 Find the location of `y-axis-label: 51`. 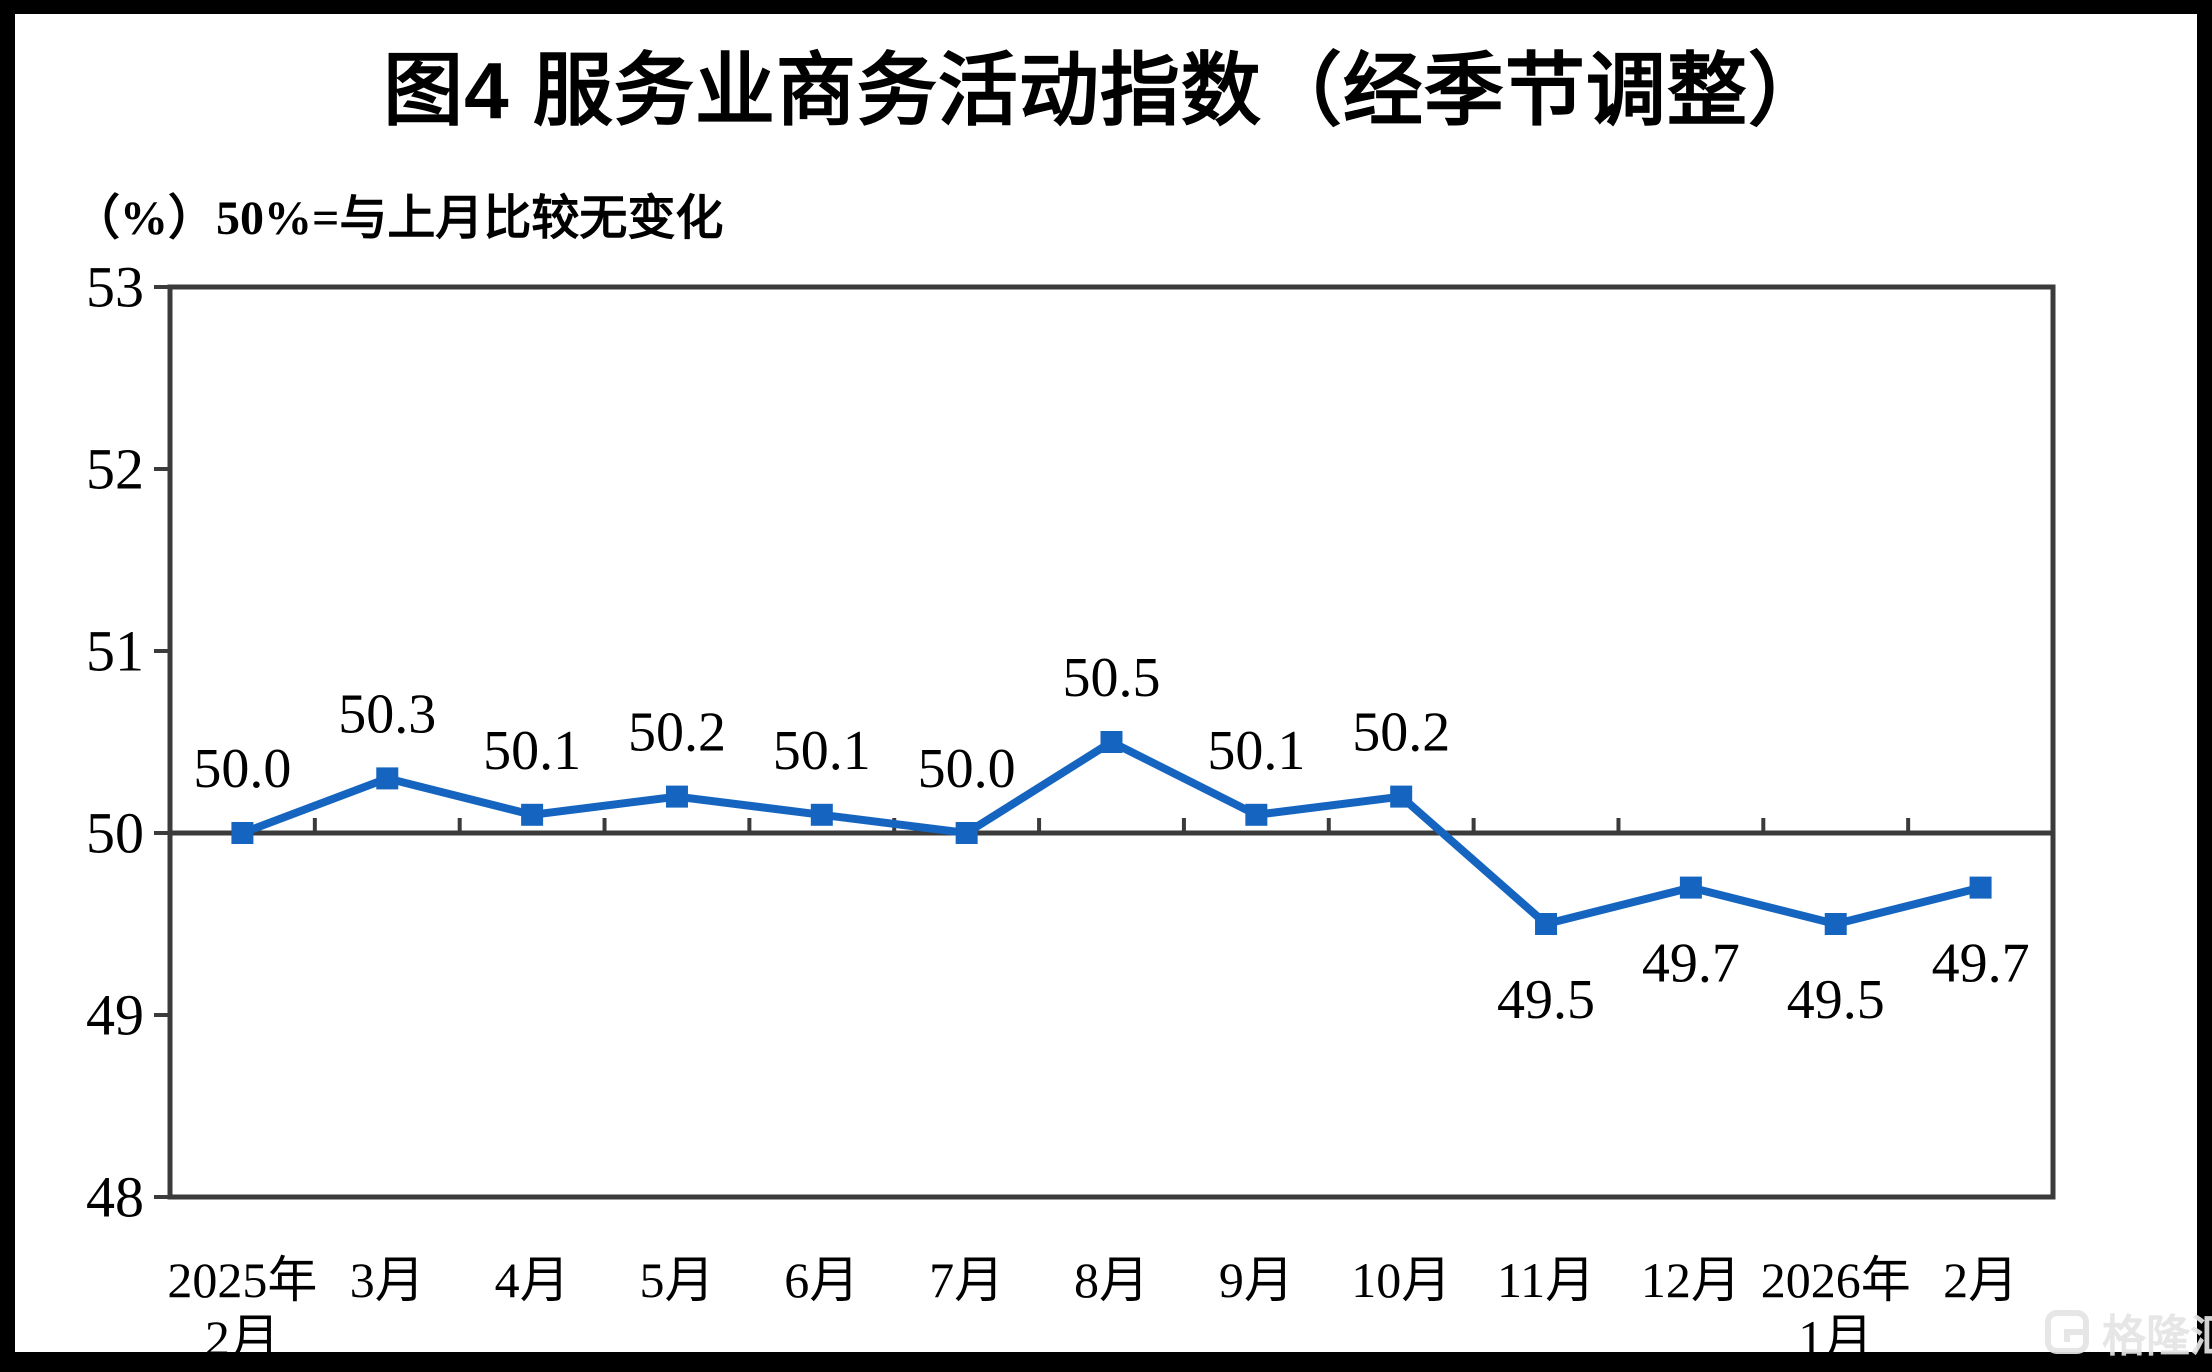

y-axis-label: 51 is located at coordinates (115, 651).